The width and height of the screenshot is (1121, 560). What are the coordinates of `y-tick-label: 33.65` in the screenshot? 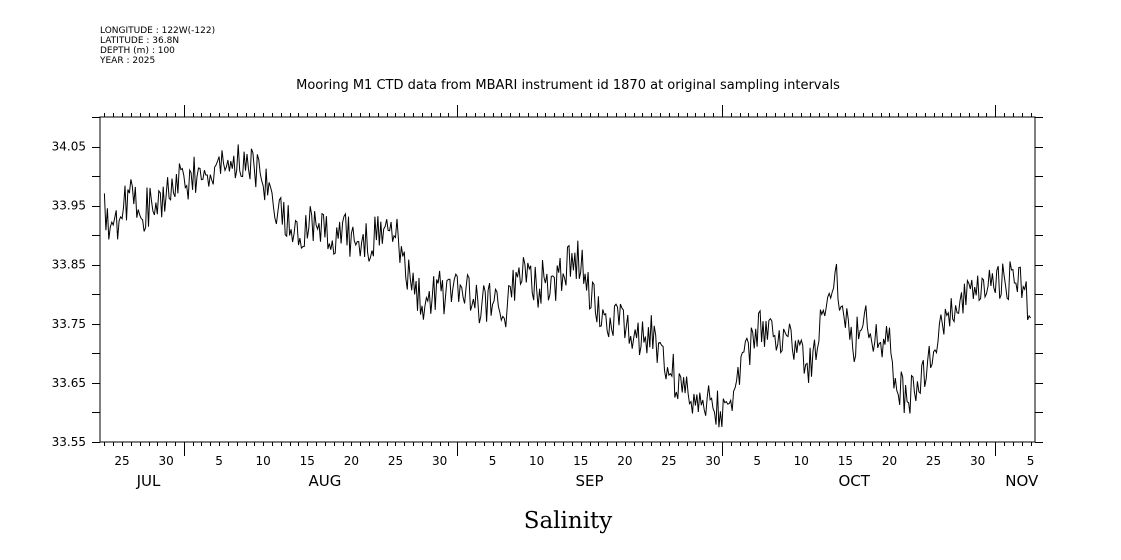 It's located at (69, 383).